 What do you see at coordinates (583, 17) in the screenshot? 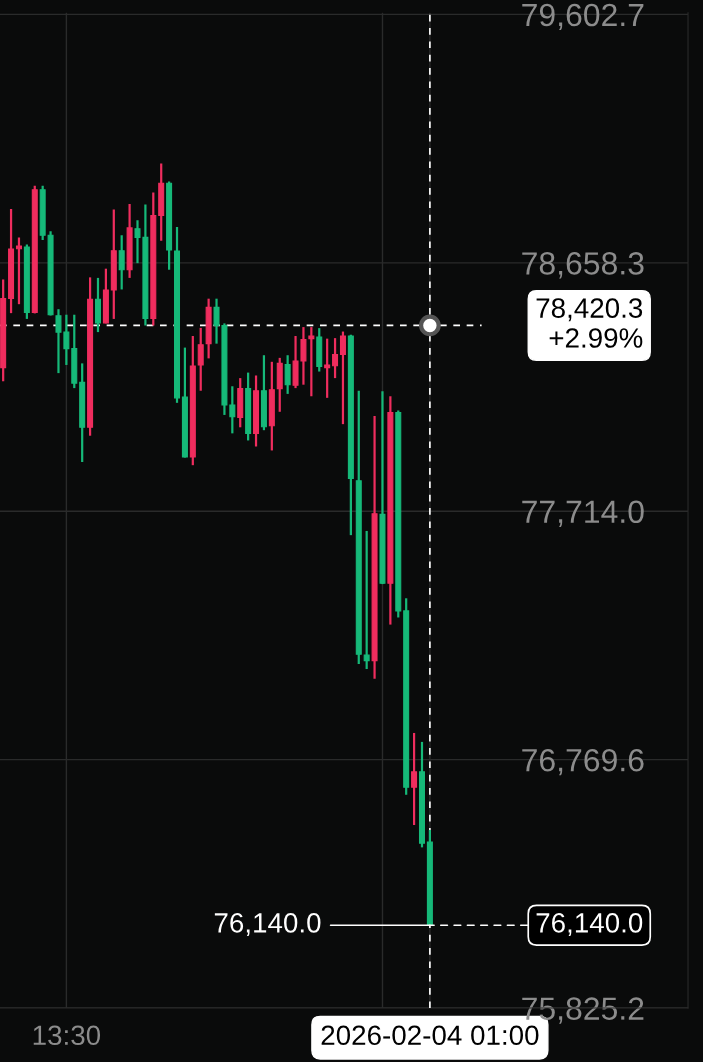
I see `y-tick-label: 79,602.7` at bounding box center [583, 17].